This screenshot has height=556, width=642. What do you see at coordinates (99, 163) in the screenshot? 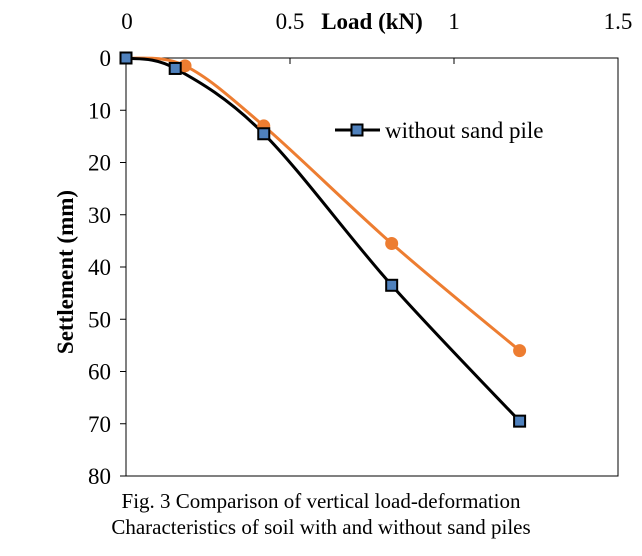
I see `y-tick-label: 20` at bounding box center [99, 163].